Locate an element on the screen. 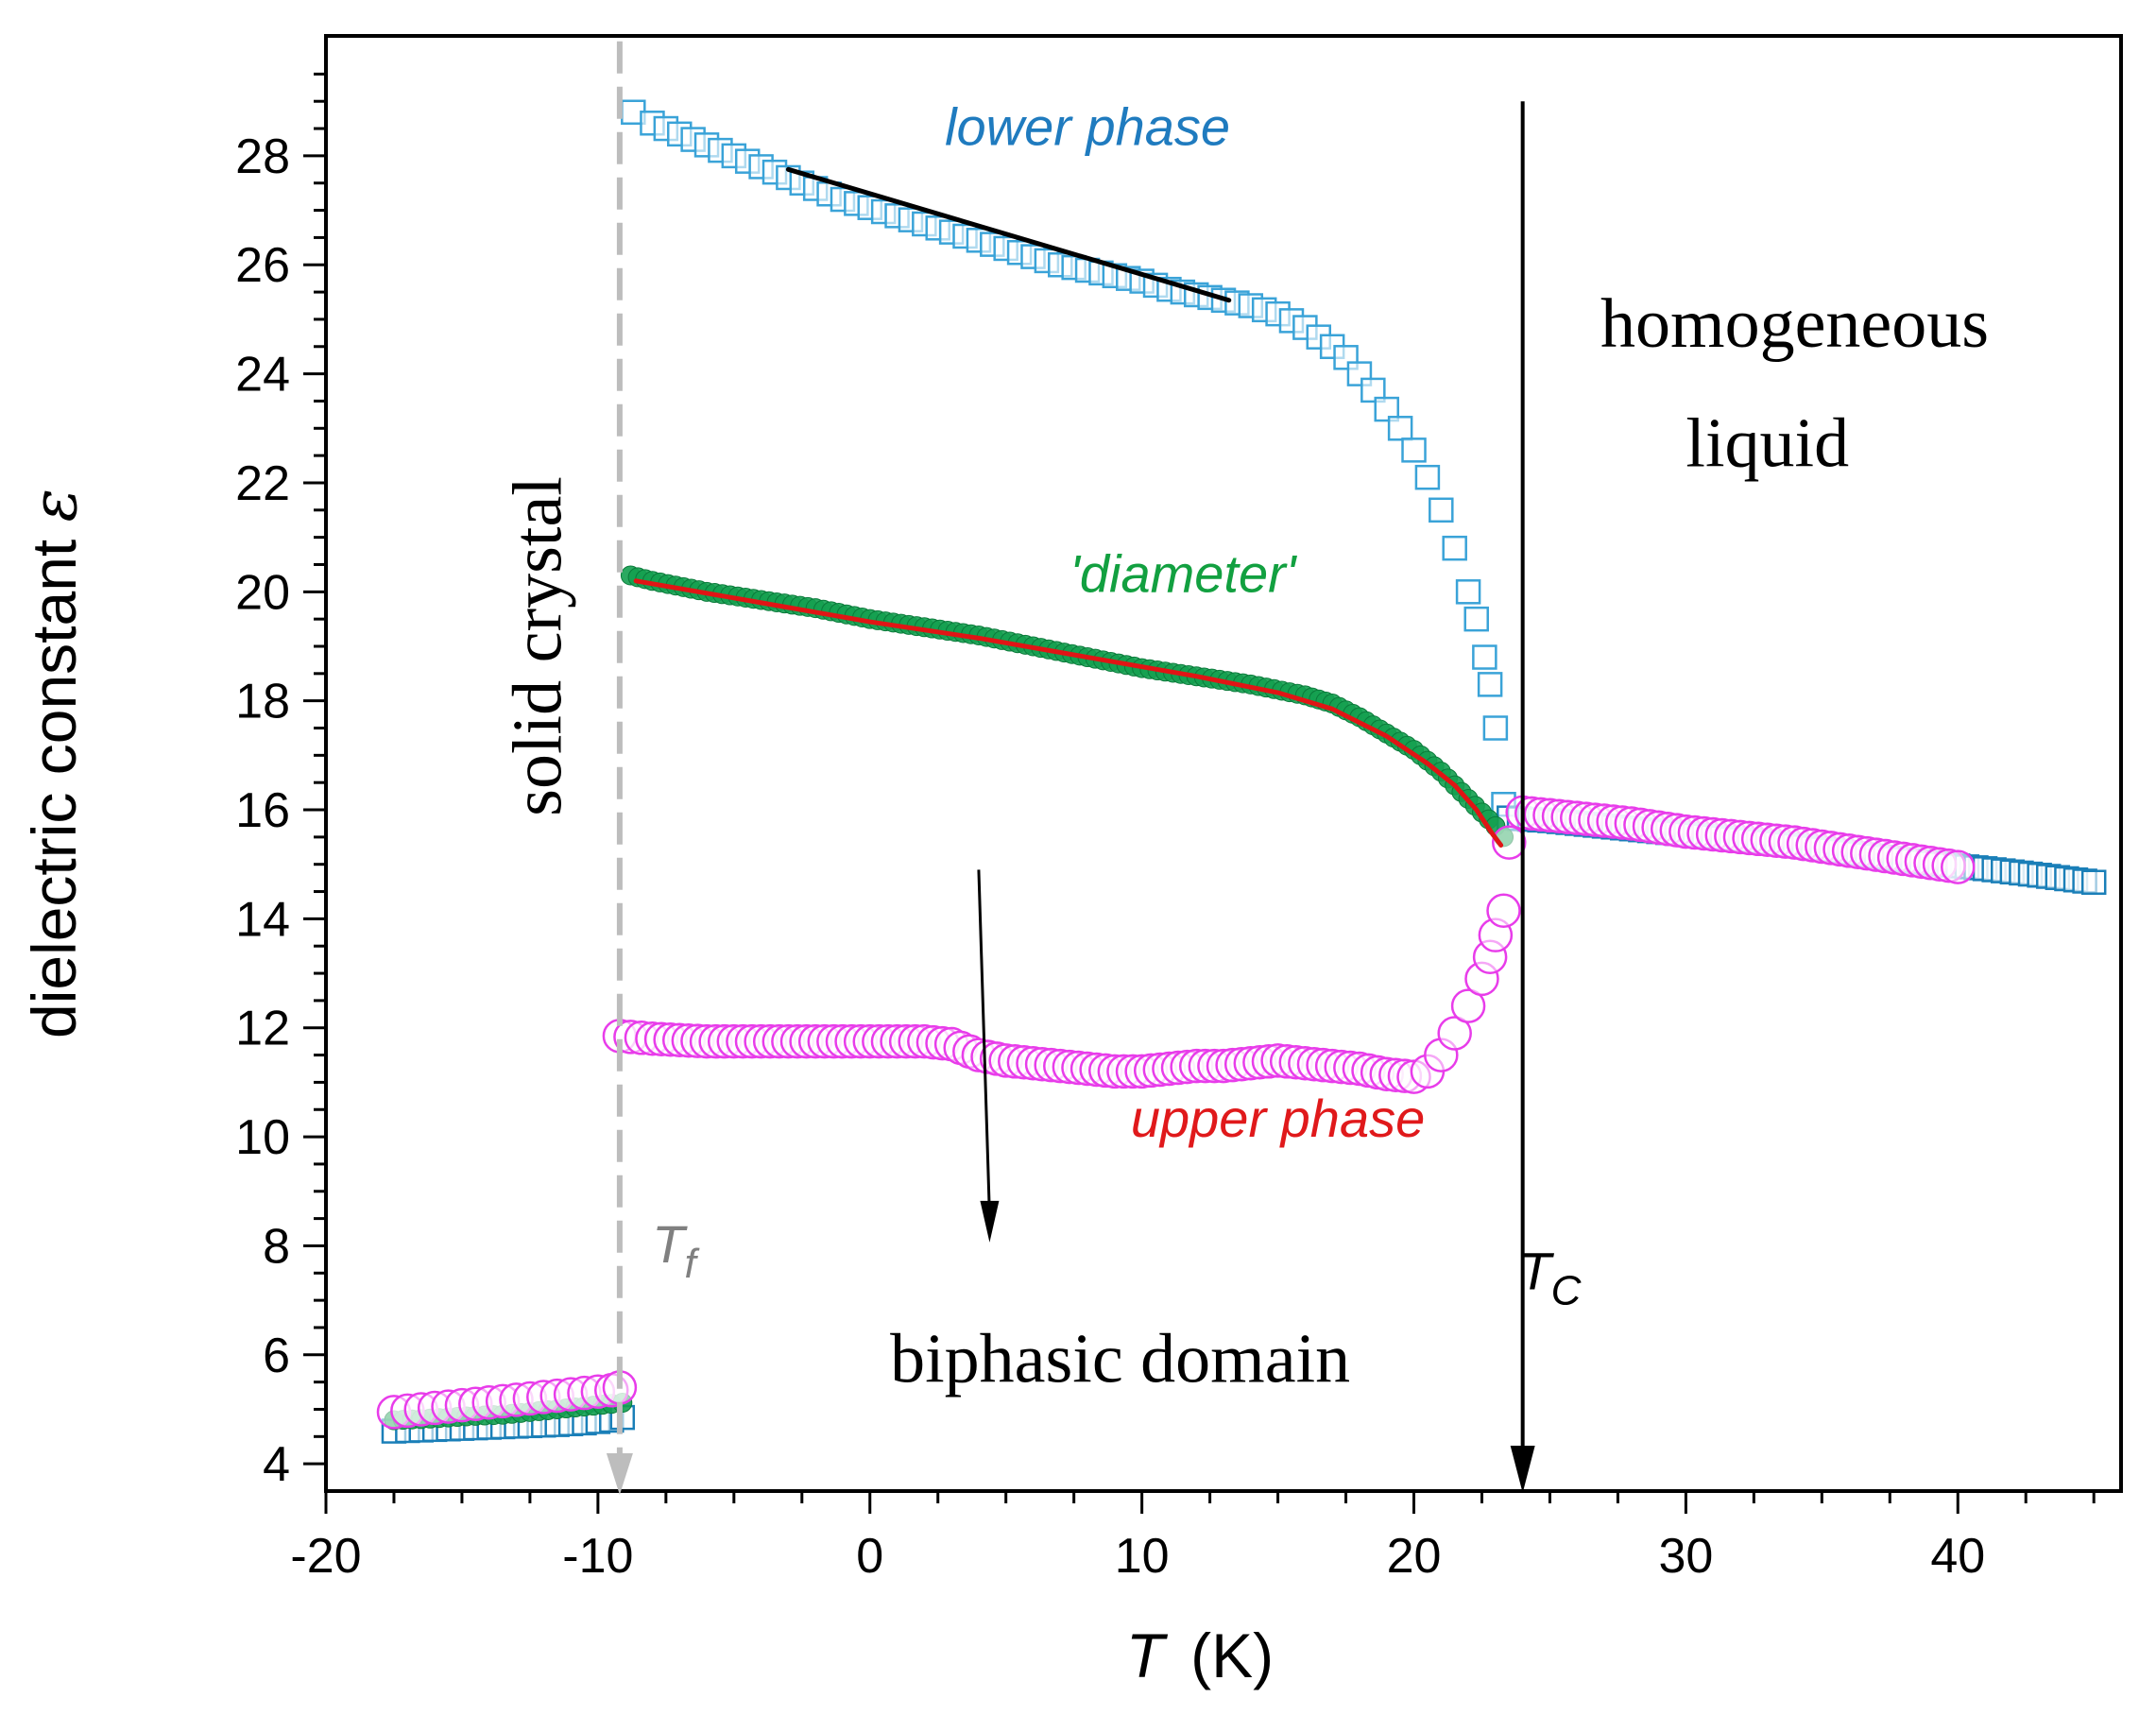  tc-label-main: T is located at coordinates (1536, 1271).